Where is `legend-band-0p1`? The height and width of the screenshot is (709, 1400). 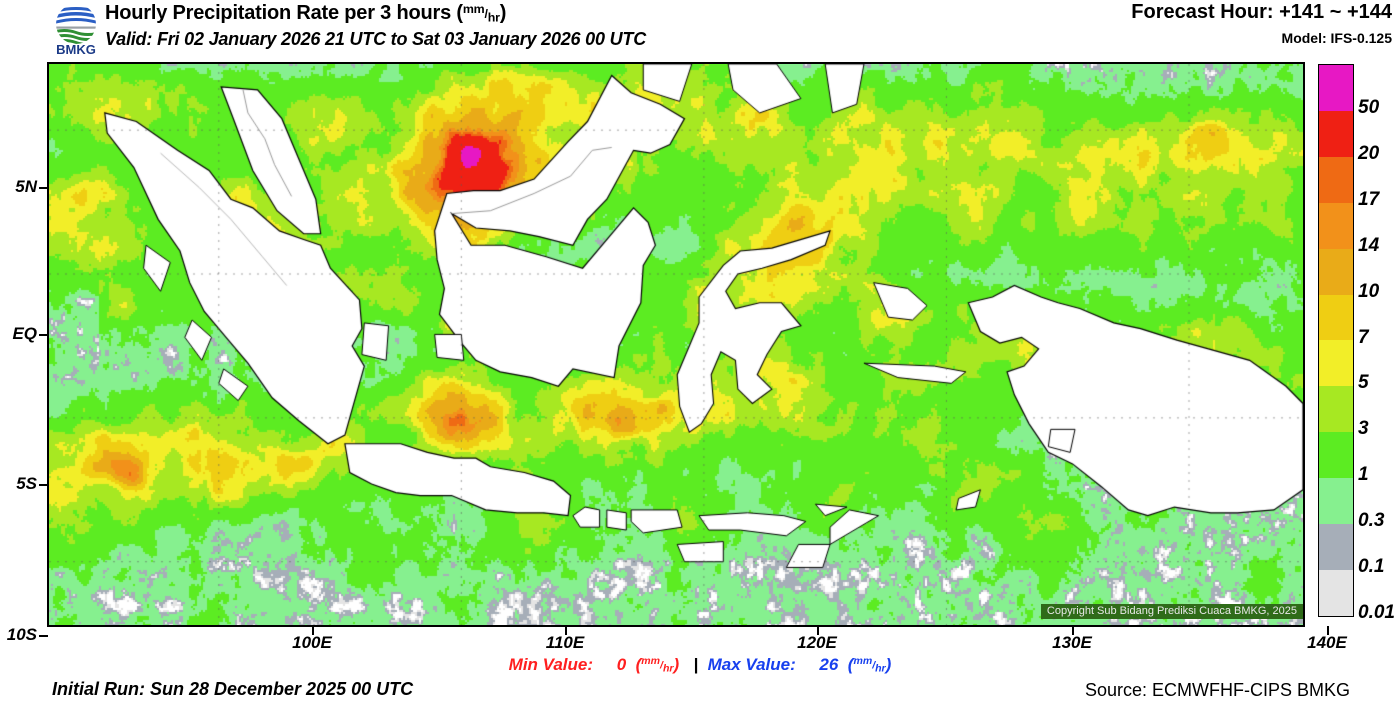
legend-band-0p1 is located at coordinates (1336, 547).